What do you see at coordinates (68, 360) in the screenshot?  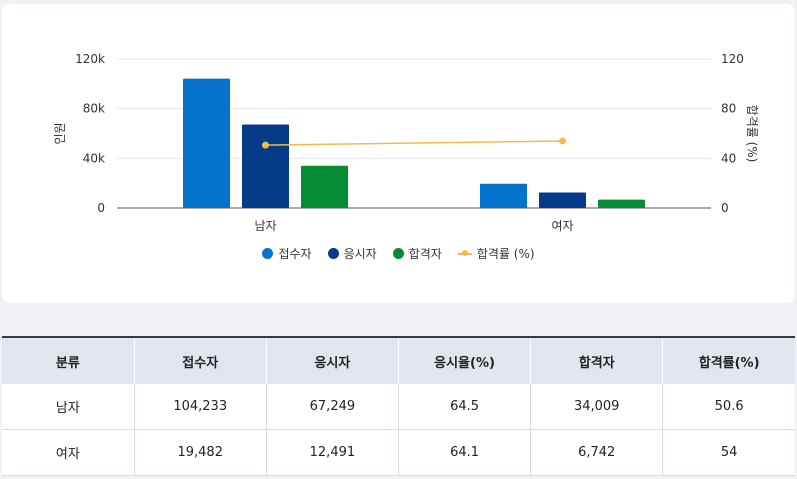 I see `header-category: 분류` at bounding box center [68, 360].